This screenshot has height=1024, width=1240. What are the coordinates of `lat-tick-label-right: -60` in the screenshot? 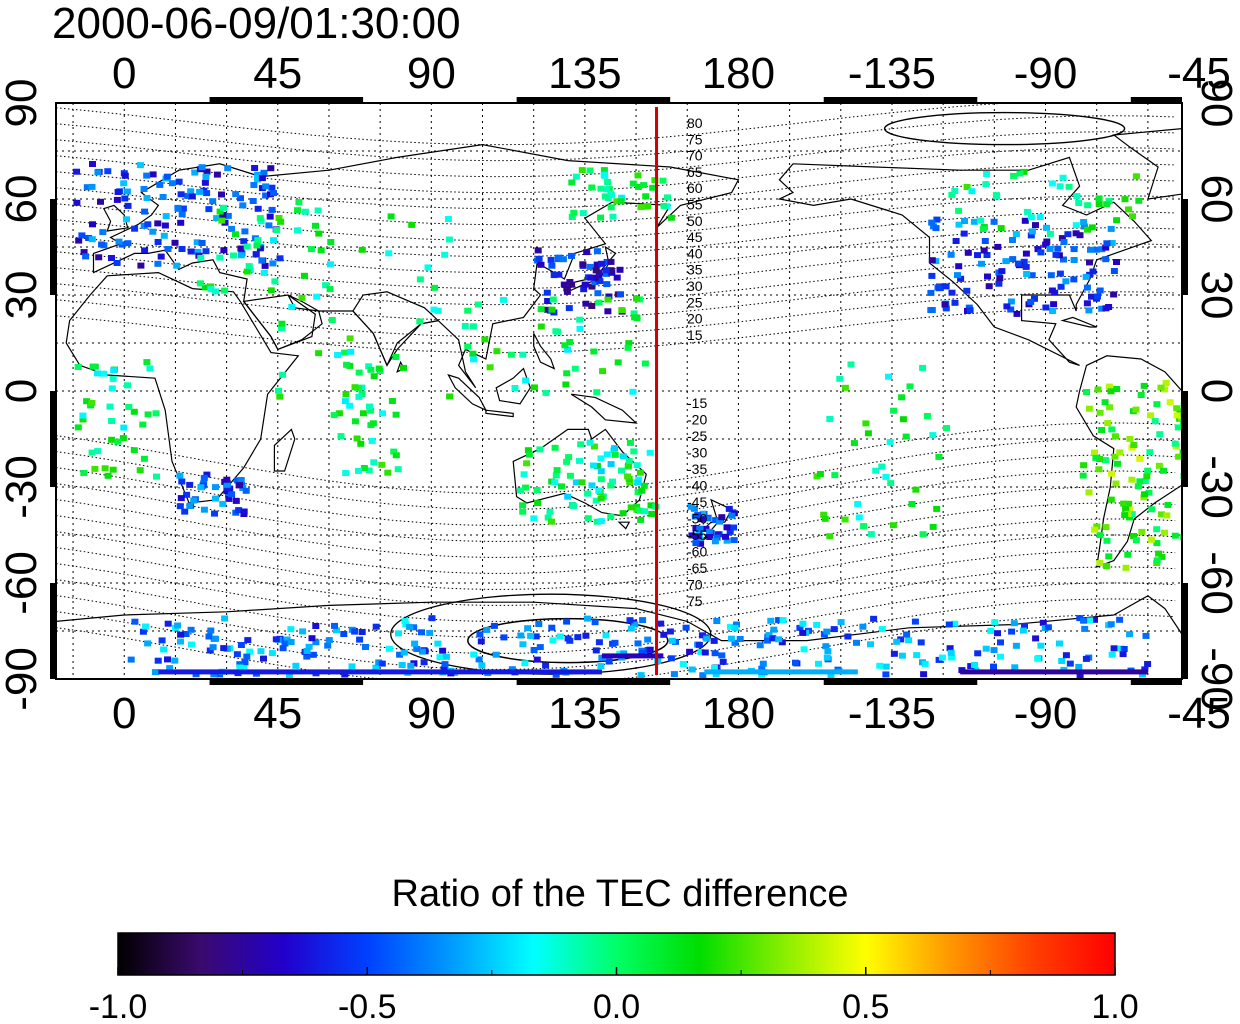 It's located at (1216, 583).